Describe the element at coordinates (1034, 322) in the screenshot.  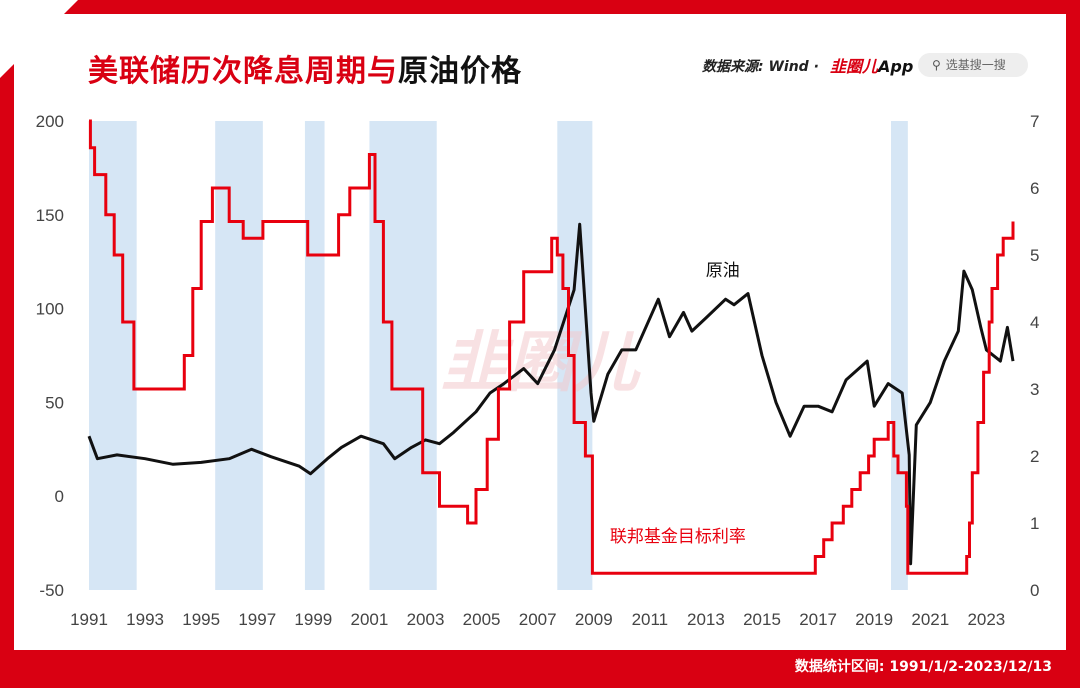
I see `y-right-tick-label: 4` at that location.